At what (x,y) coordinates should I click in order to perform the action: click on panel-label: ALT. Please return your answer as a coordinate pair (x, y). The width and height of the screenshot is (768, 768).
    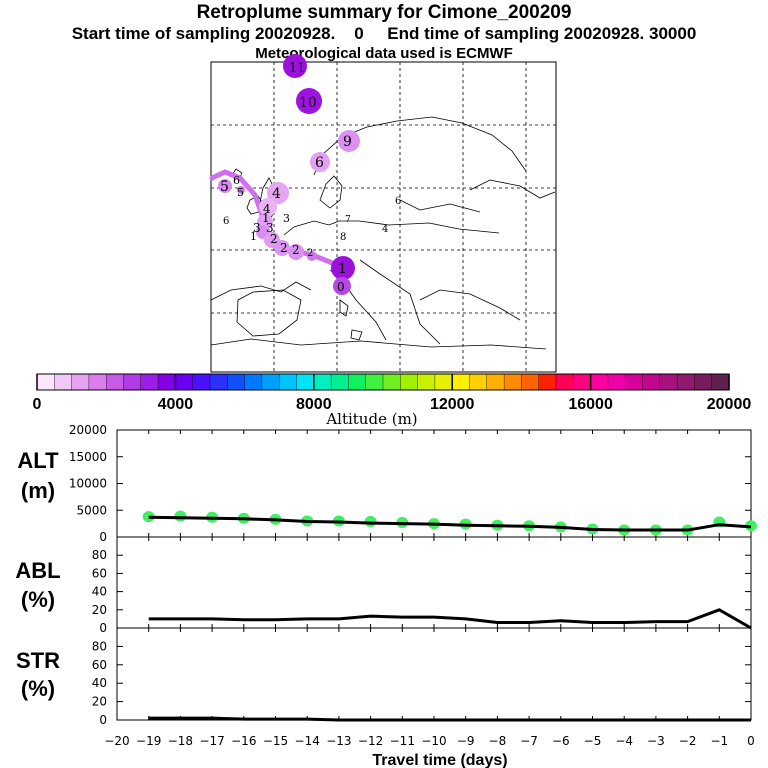
    Looking at the image, I should click on (38, 460).